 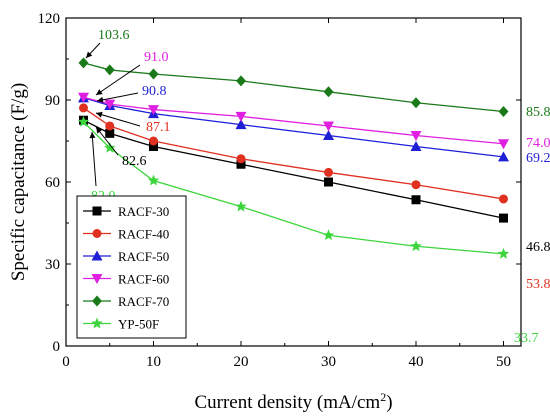 I want to click on y-tick-label-4: 120, so click(x=49, y=19).